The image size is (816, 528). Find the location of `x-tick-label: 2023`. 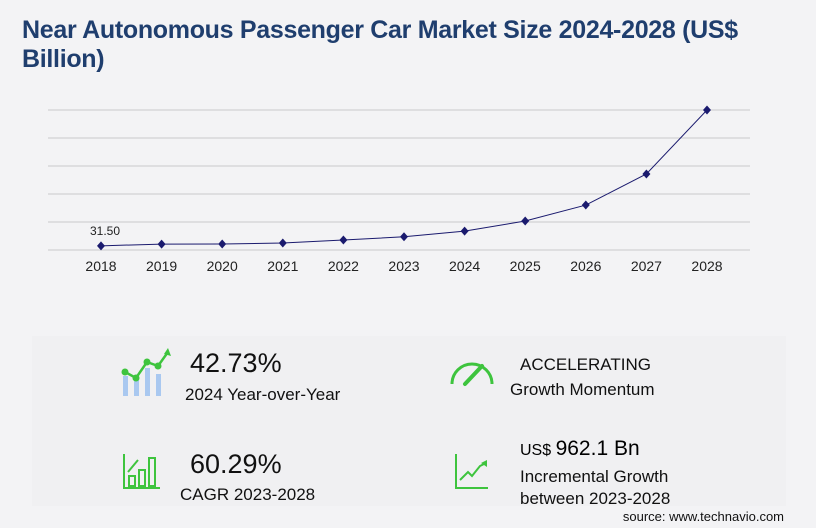

x-tick-label: 2023 is located at coordinates (403, 266).